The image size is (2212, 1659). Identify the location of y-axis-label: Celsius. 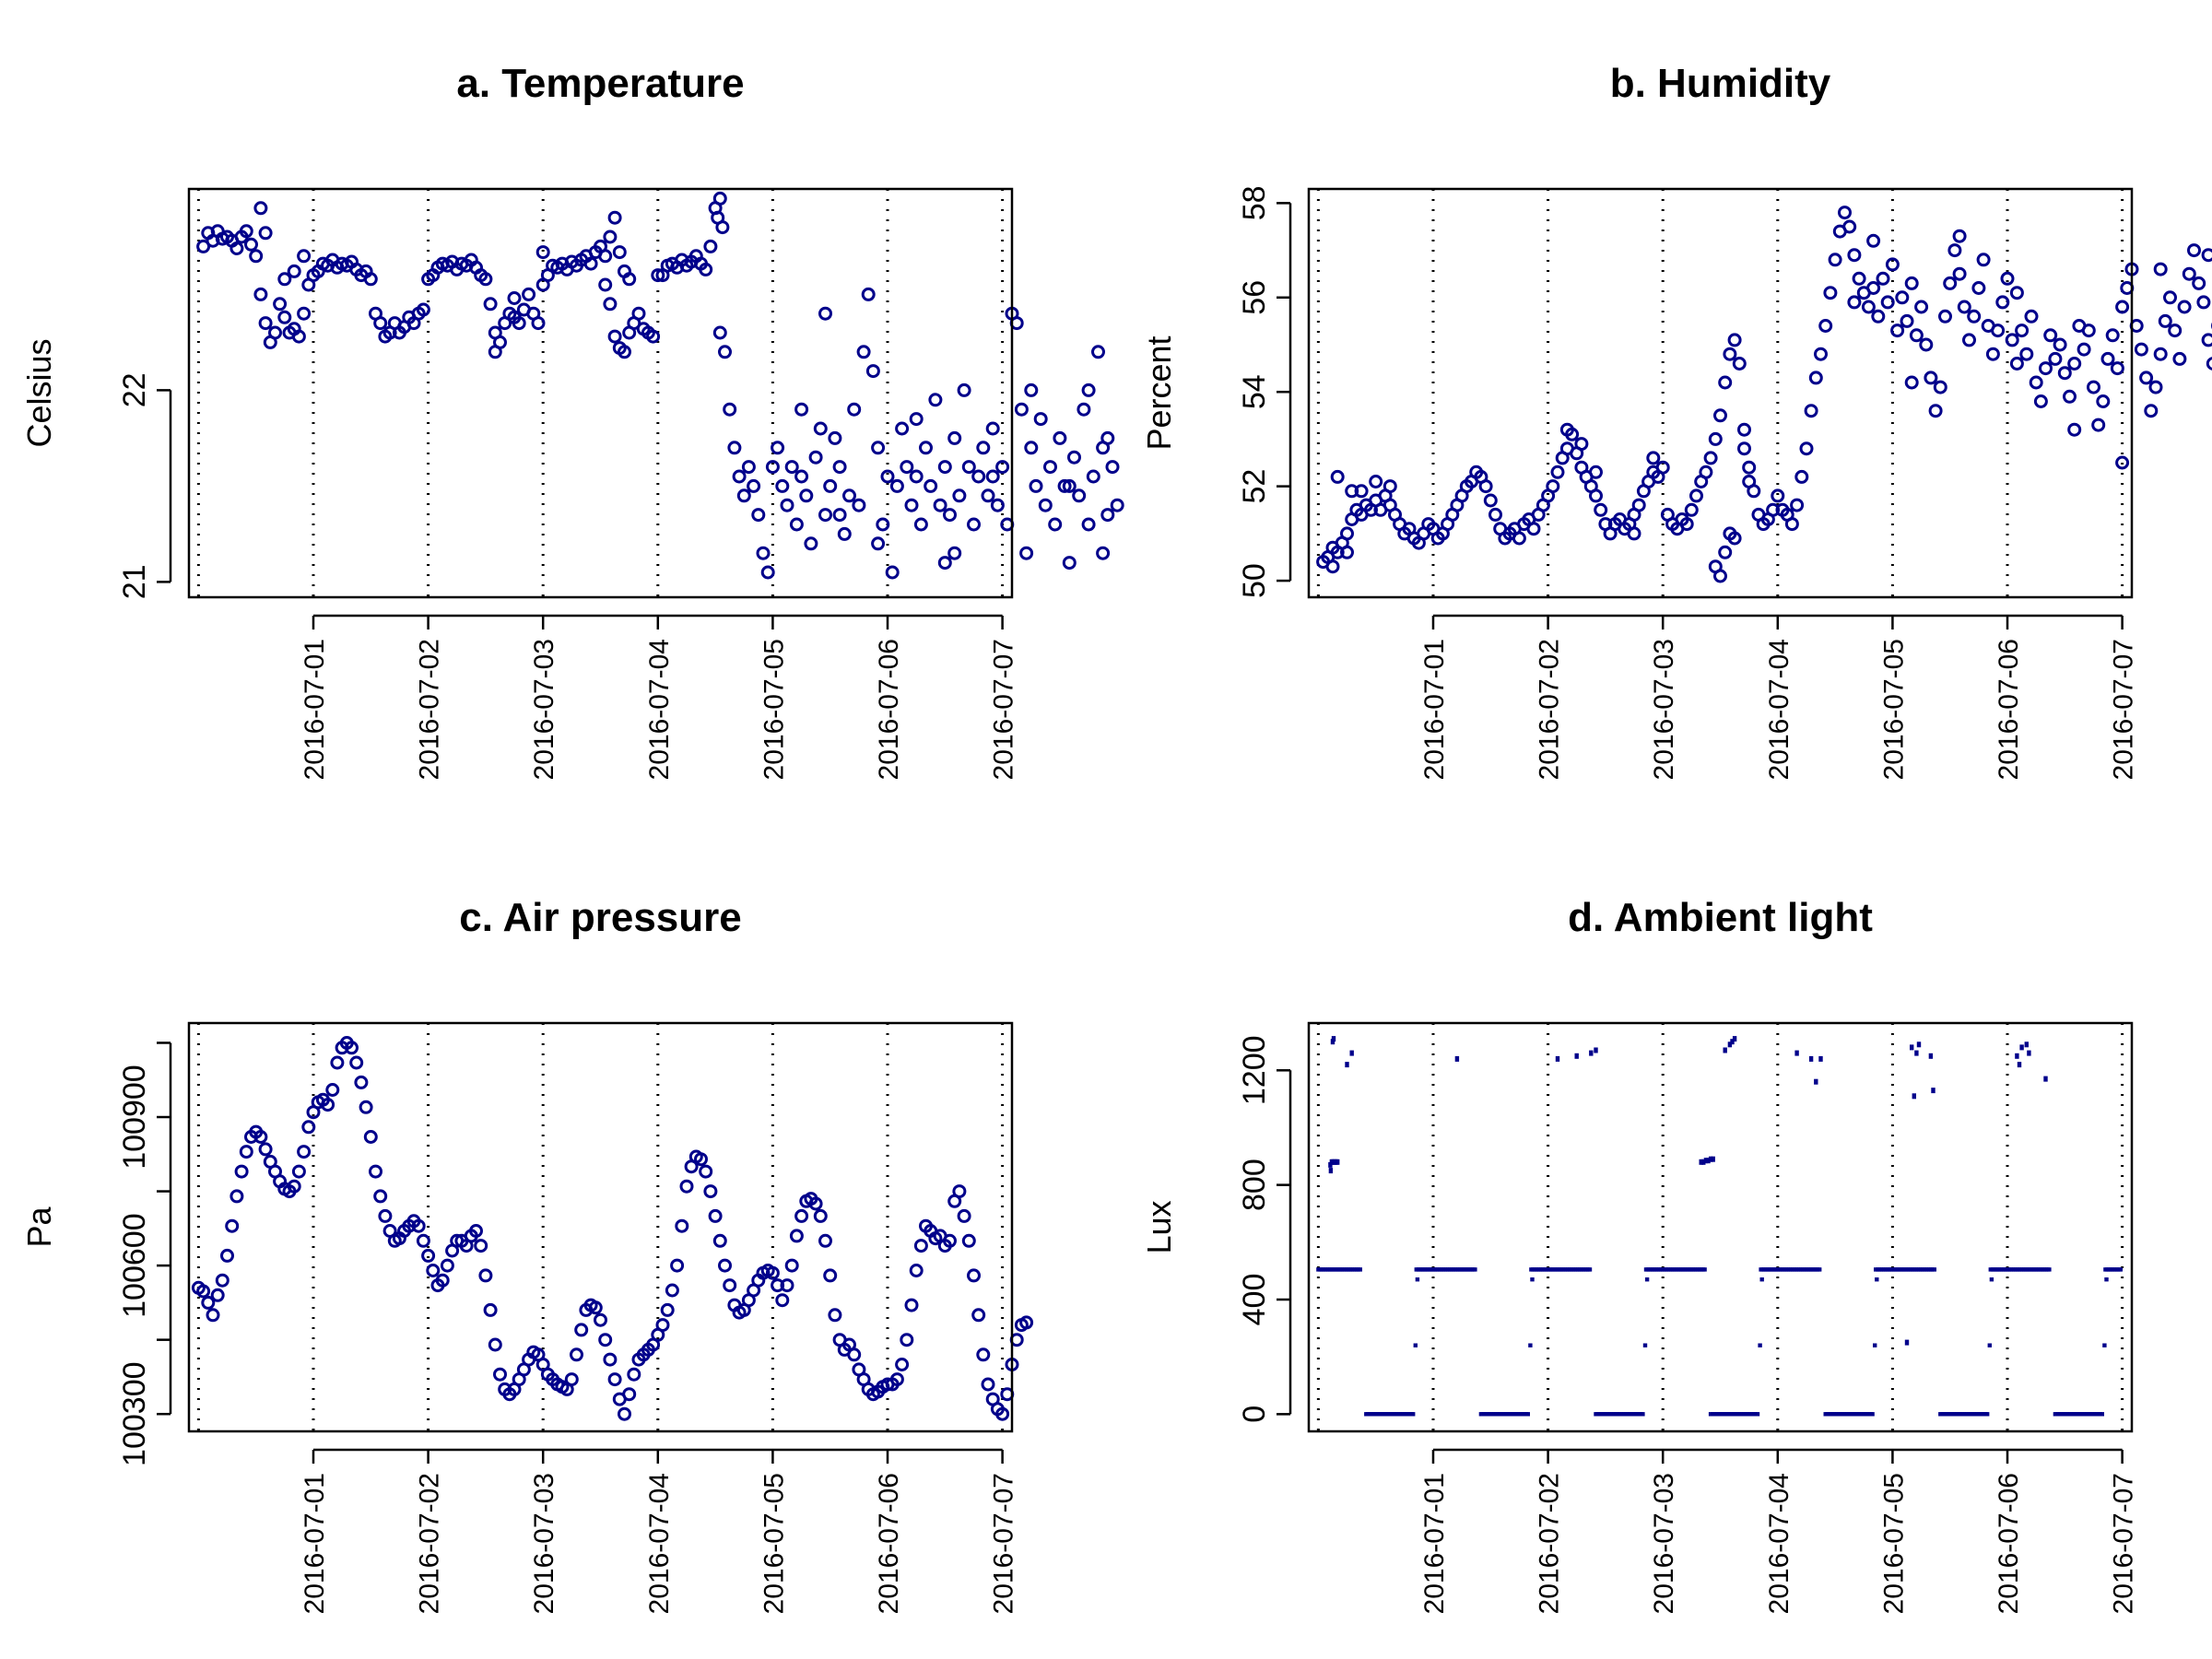
(39, 392).